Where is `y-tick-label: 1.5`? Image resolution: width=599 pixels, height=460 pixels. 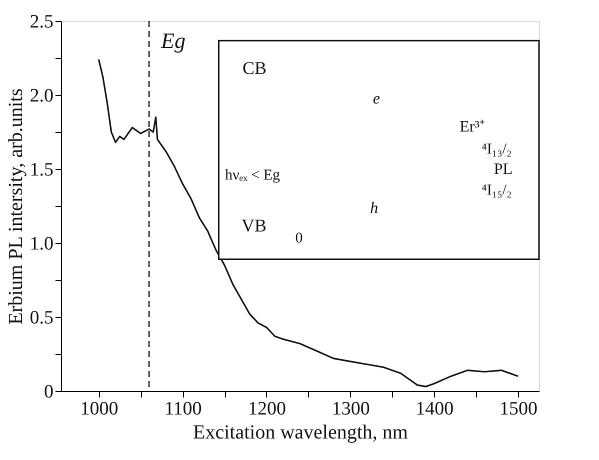 y-tick-label: 1.5 is located at coordinates (42, 170).